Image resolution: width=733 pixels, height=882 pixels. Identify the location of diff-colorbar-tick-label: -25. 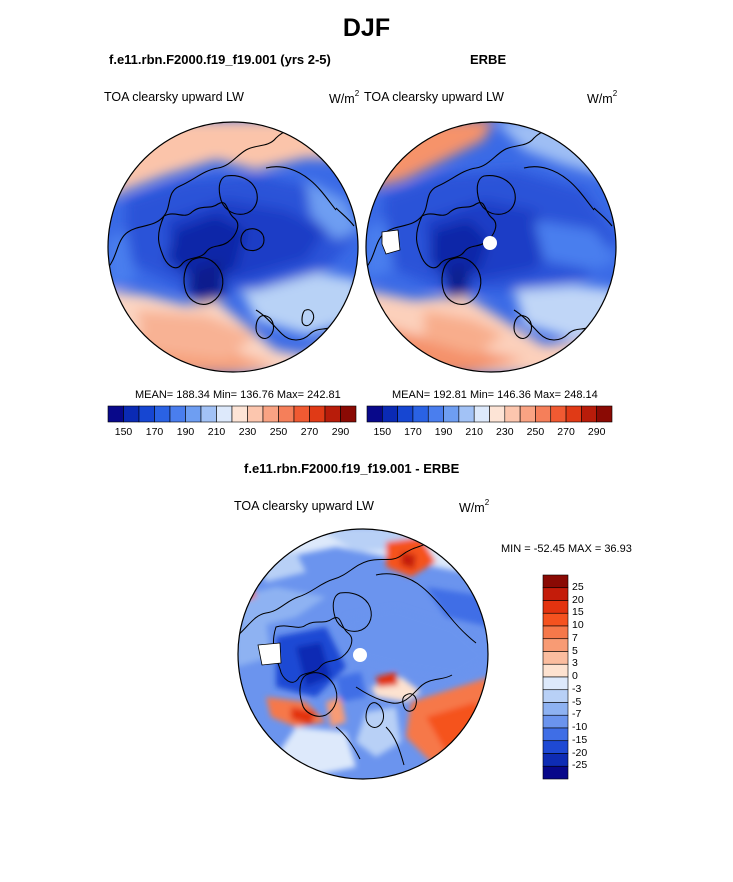
(580, 765).